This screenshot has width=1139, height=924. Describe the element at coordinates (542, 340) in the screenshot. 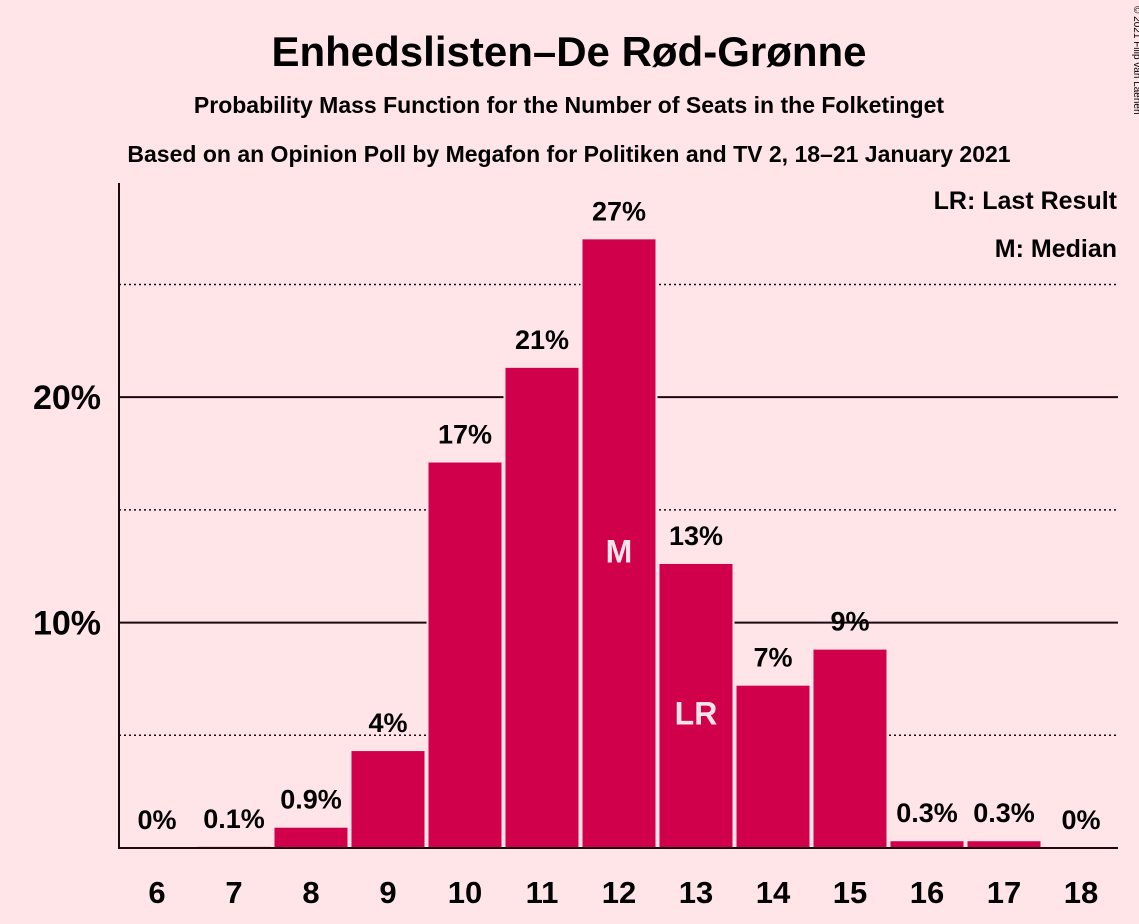

I see `data-label-11: 21%` at that location.